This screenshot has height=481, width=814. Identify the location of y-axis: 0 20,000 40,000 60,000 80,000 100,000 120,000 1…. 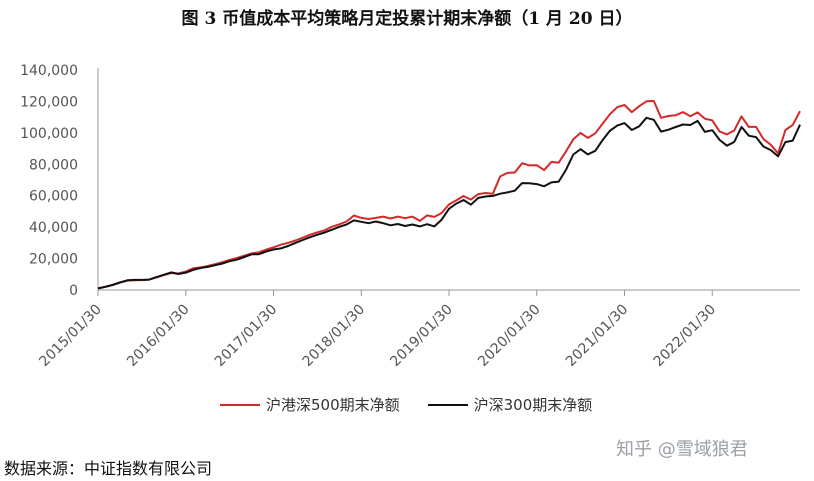
(59, 181).